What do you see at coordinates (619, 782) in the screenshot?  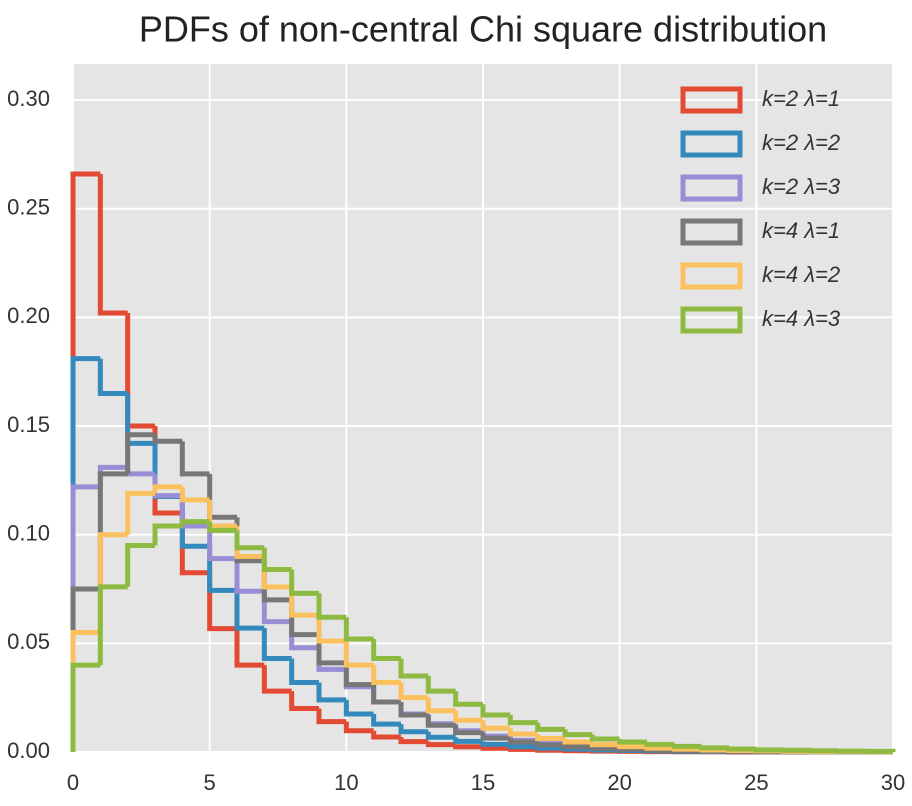 I see `x-tick-label: 20` at bounding box center [619, 782].